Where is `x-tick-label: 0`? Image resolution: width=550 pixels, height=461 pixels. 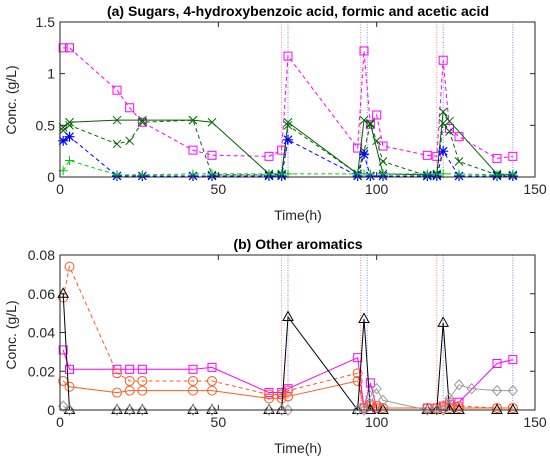 x-tick-label: 0 is located at coordinates (60, 422).